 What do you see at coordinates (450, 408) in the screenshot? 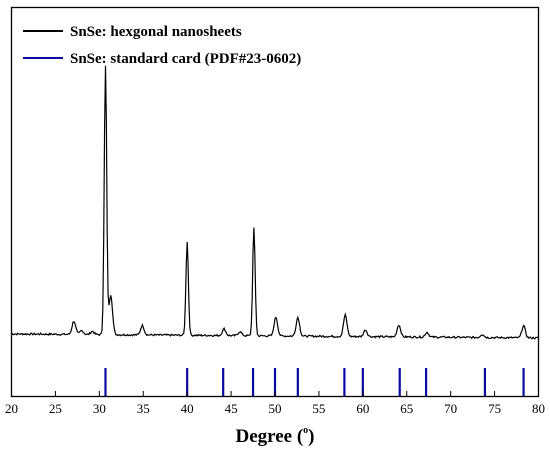
I see `x-tick-label: 70` at bounding box center [450, 408].